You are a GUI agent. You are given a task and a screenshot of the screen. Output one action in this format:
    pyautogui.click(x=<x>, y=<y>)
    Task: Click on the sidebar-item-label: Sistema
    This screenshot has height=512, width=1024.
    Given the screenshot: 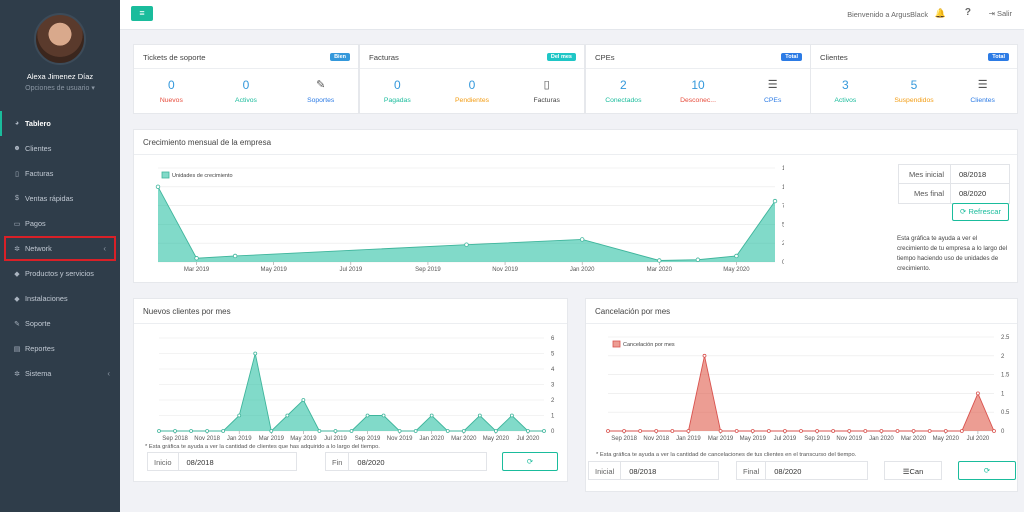 What is the action you would take?
    pyautogui.click(x=38, y=373)
    